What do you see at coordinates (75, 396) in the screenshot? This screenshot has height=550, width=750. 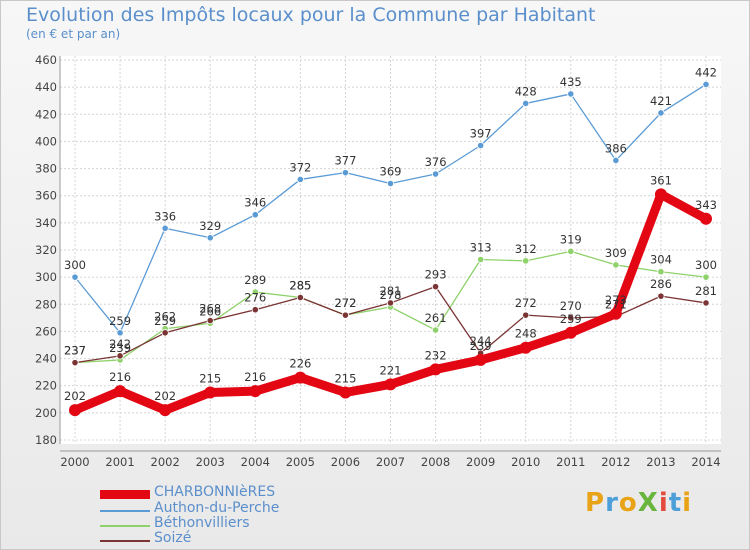 I see `data-label: 202` at bounding box center [75, 396].